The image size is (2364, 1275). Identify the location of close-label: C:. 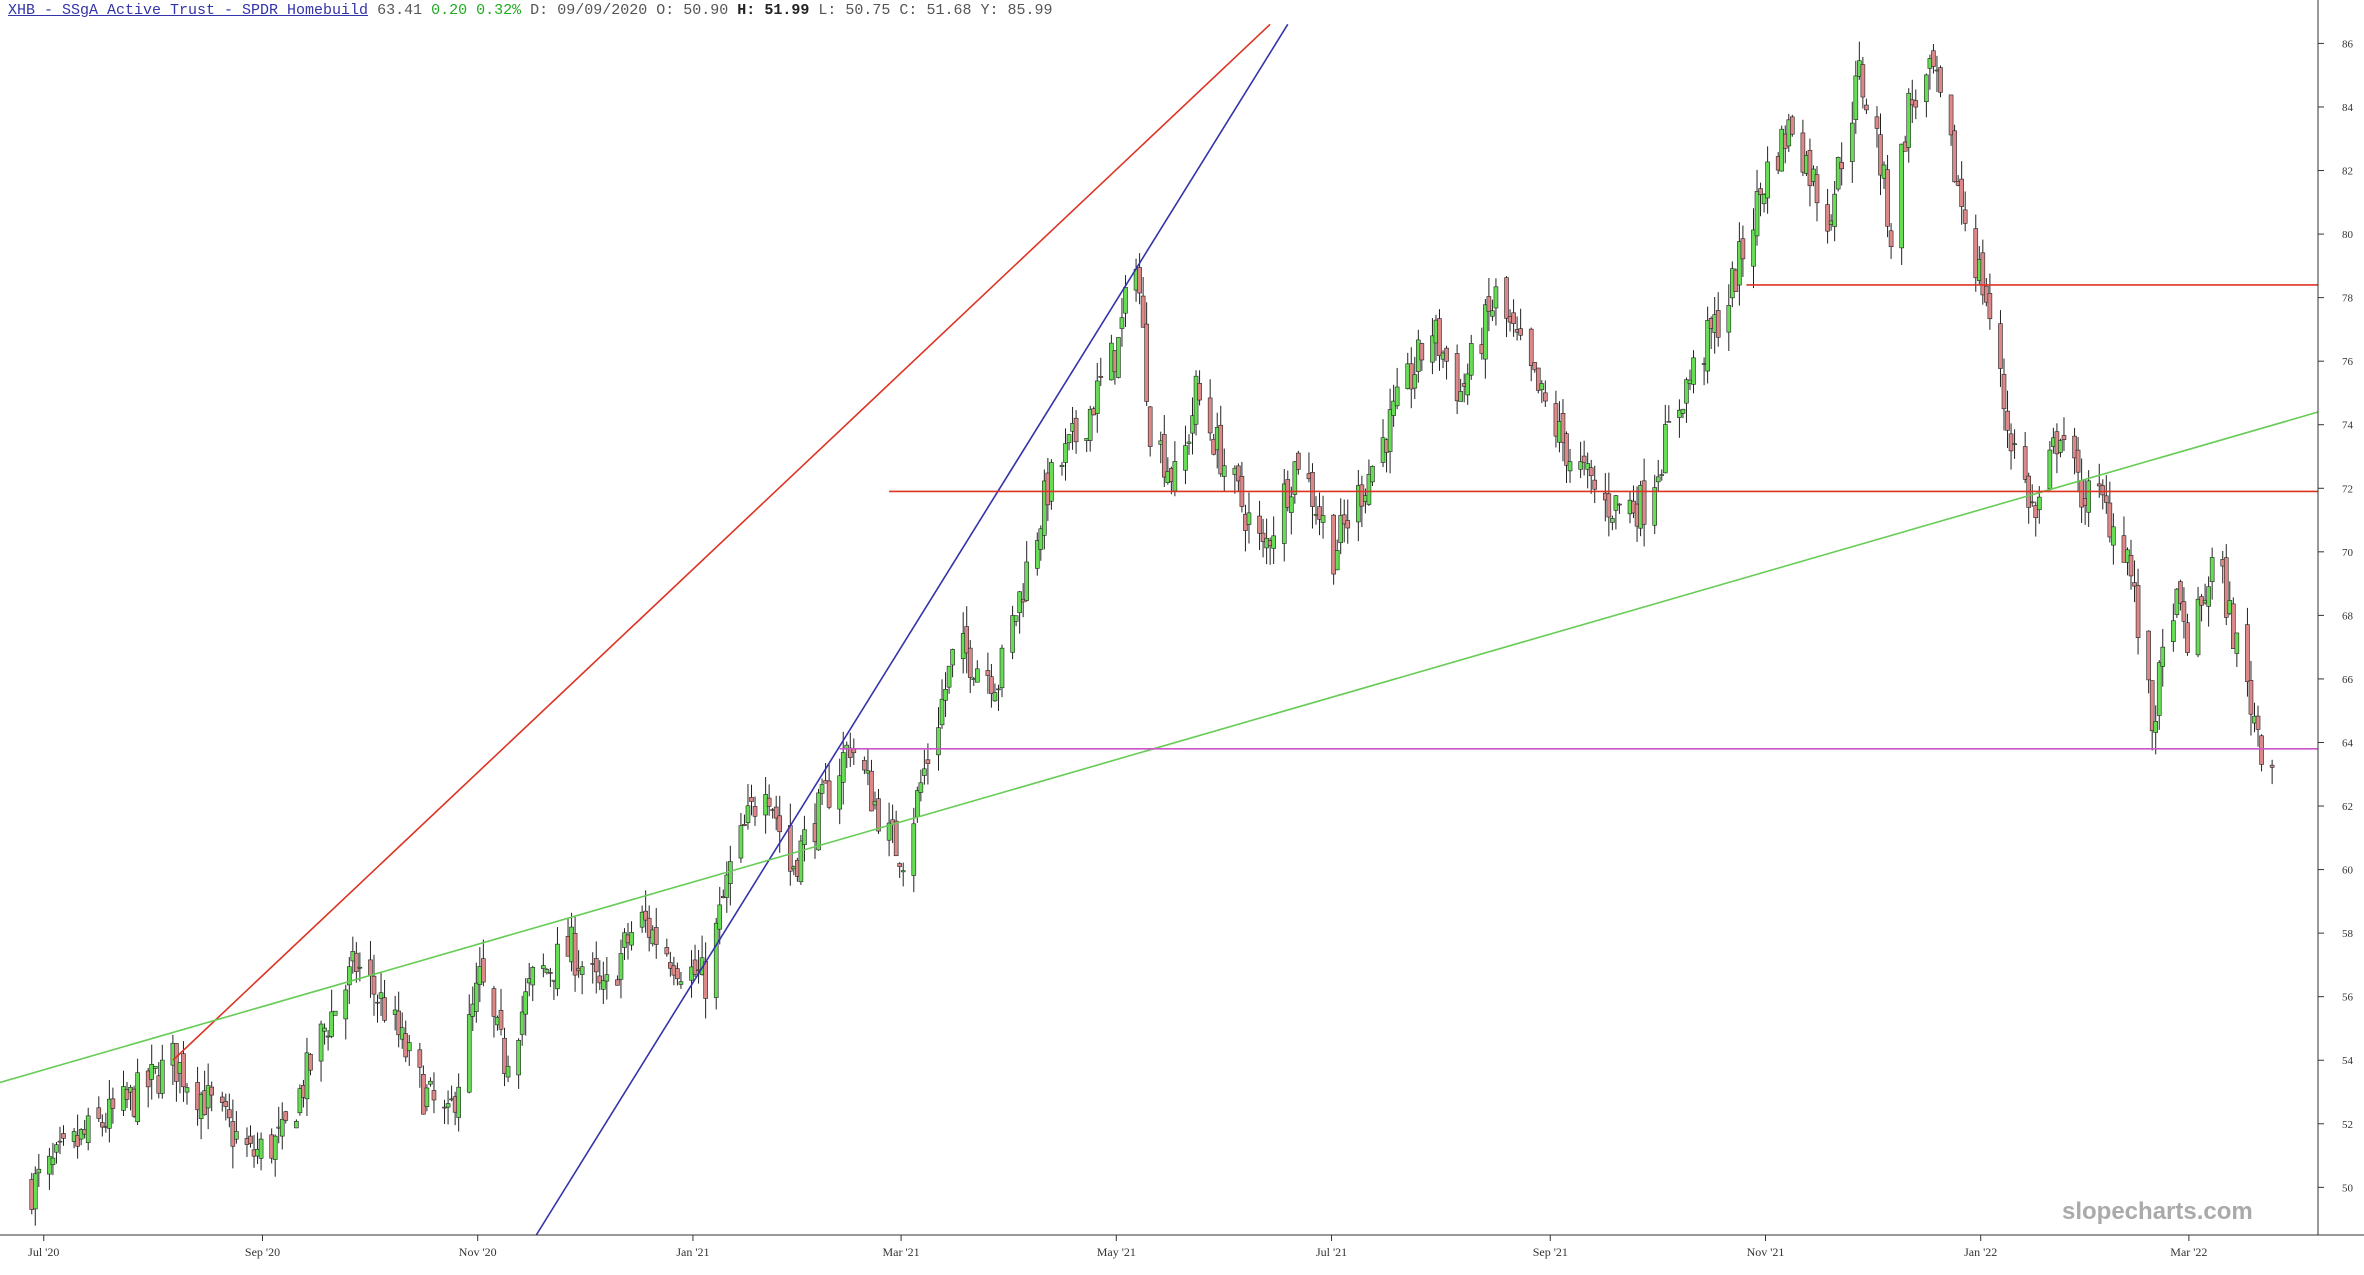
(908, 10).